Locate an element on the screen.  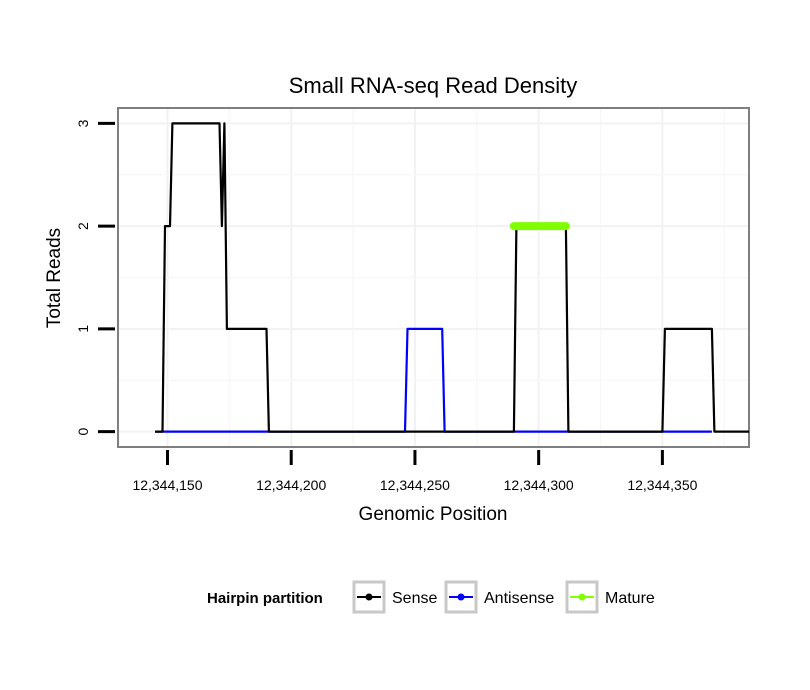
legend-label-antisense: Antisense is located at coordinates (519, 598).